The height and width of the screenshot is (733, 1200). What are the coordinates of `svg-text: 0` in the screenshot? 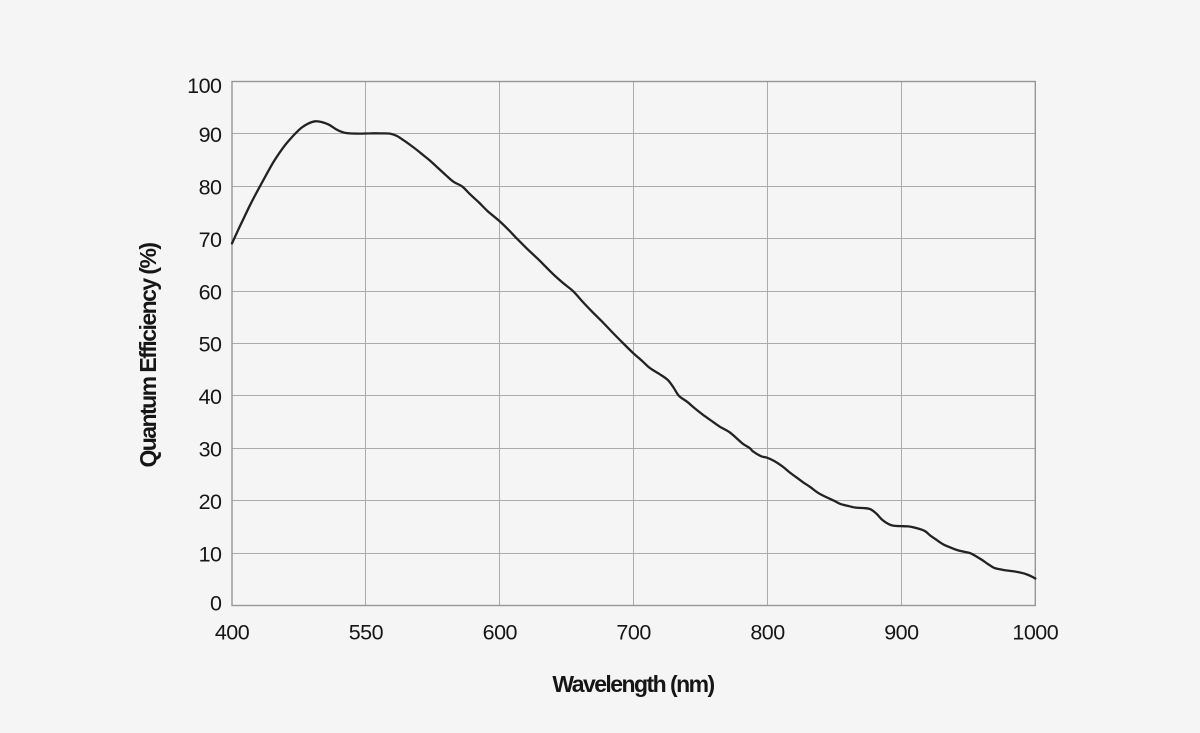 It's located at (216, 604).